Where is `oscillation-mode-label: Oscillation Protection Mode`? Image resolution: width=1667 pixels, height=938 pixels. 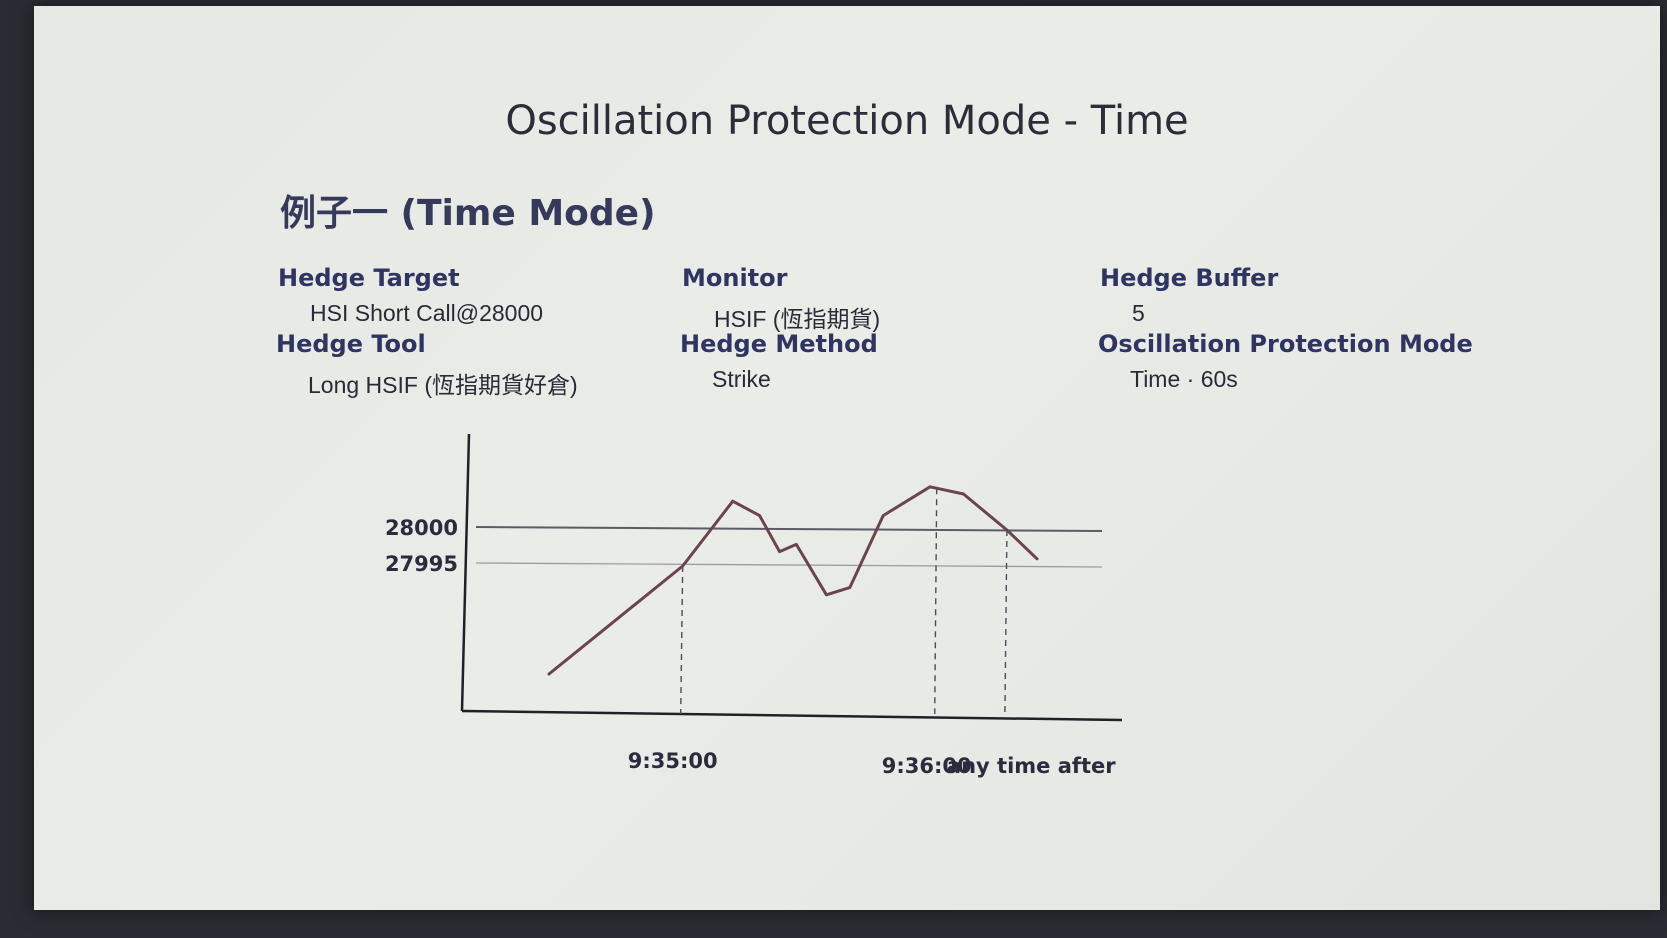
oscillation-mode-label: Oscillation Protection Mode is located at coordinates (1285, 344).